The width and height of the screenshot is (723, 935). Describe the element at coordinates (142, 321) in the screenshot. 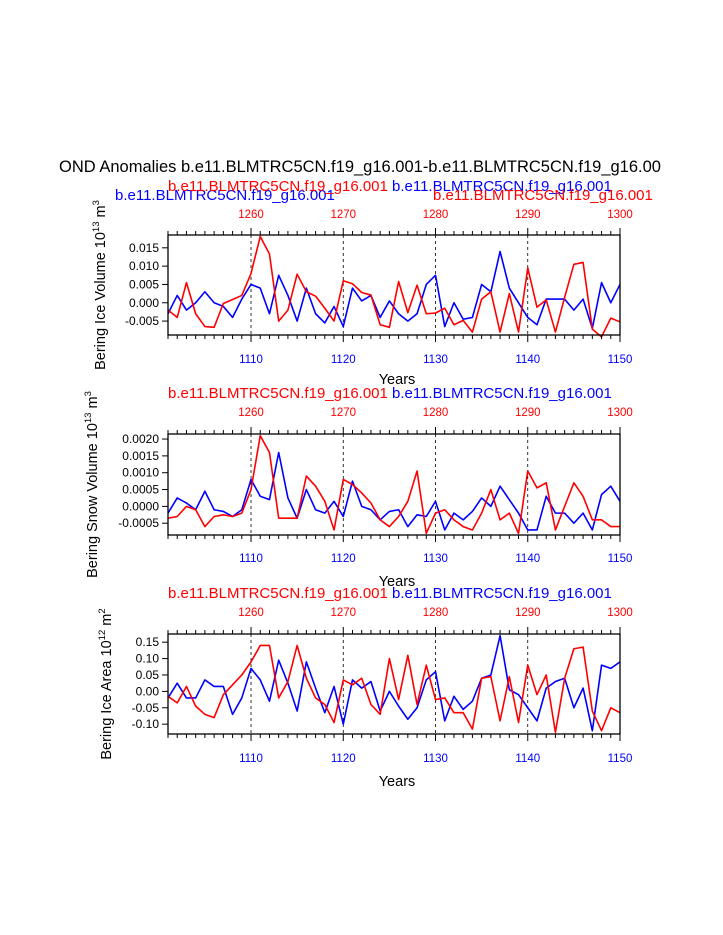

I see `y-tick-label: -0.005` at that location.